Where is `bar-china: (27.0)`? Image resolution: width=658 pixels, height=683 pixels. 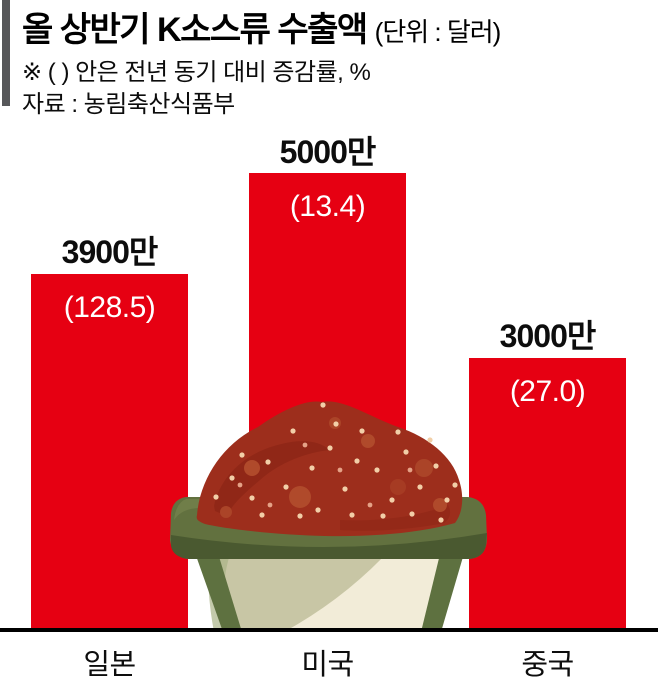
bar-china: (27.0) is located at coordinates (547, 494).